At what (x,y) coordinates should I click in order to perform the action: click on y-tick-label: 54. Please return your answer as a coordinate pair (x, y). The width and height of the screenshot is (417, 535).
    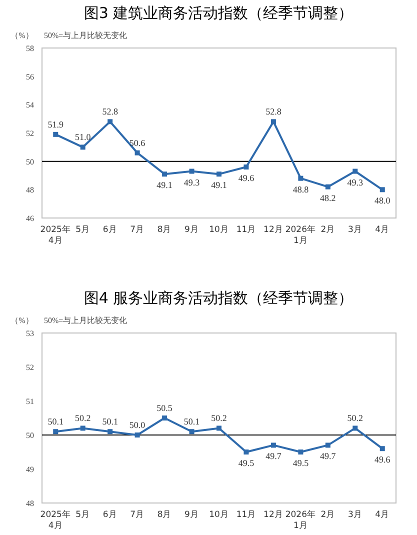
    Looking at the image, I should click on (30, 105).